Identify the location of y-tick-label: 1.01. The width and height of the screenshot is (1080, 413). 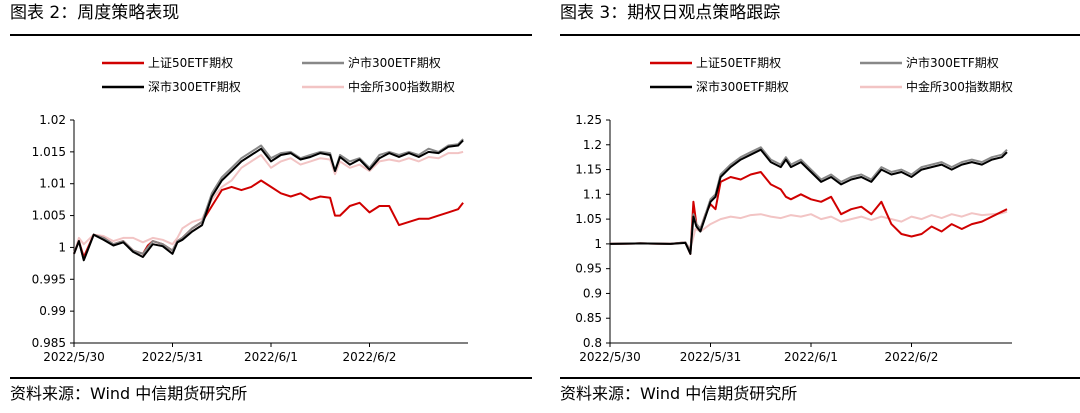
(52, 184).